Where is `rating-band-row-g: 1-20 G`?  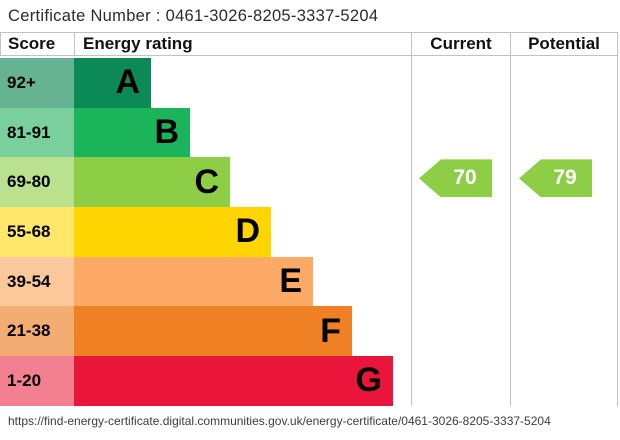
rating-band-row-g: 1-20 G is located at coordinates (205, 381).